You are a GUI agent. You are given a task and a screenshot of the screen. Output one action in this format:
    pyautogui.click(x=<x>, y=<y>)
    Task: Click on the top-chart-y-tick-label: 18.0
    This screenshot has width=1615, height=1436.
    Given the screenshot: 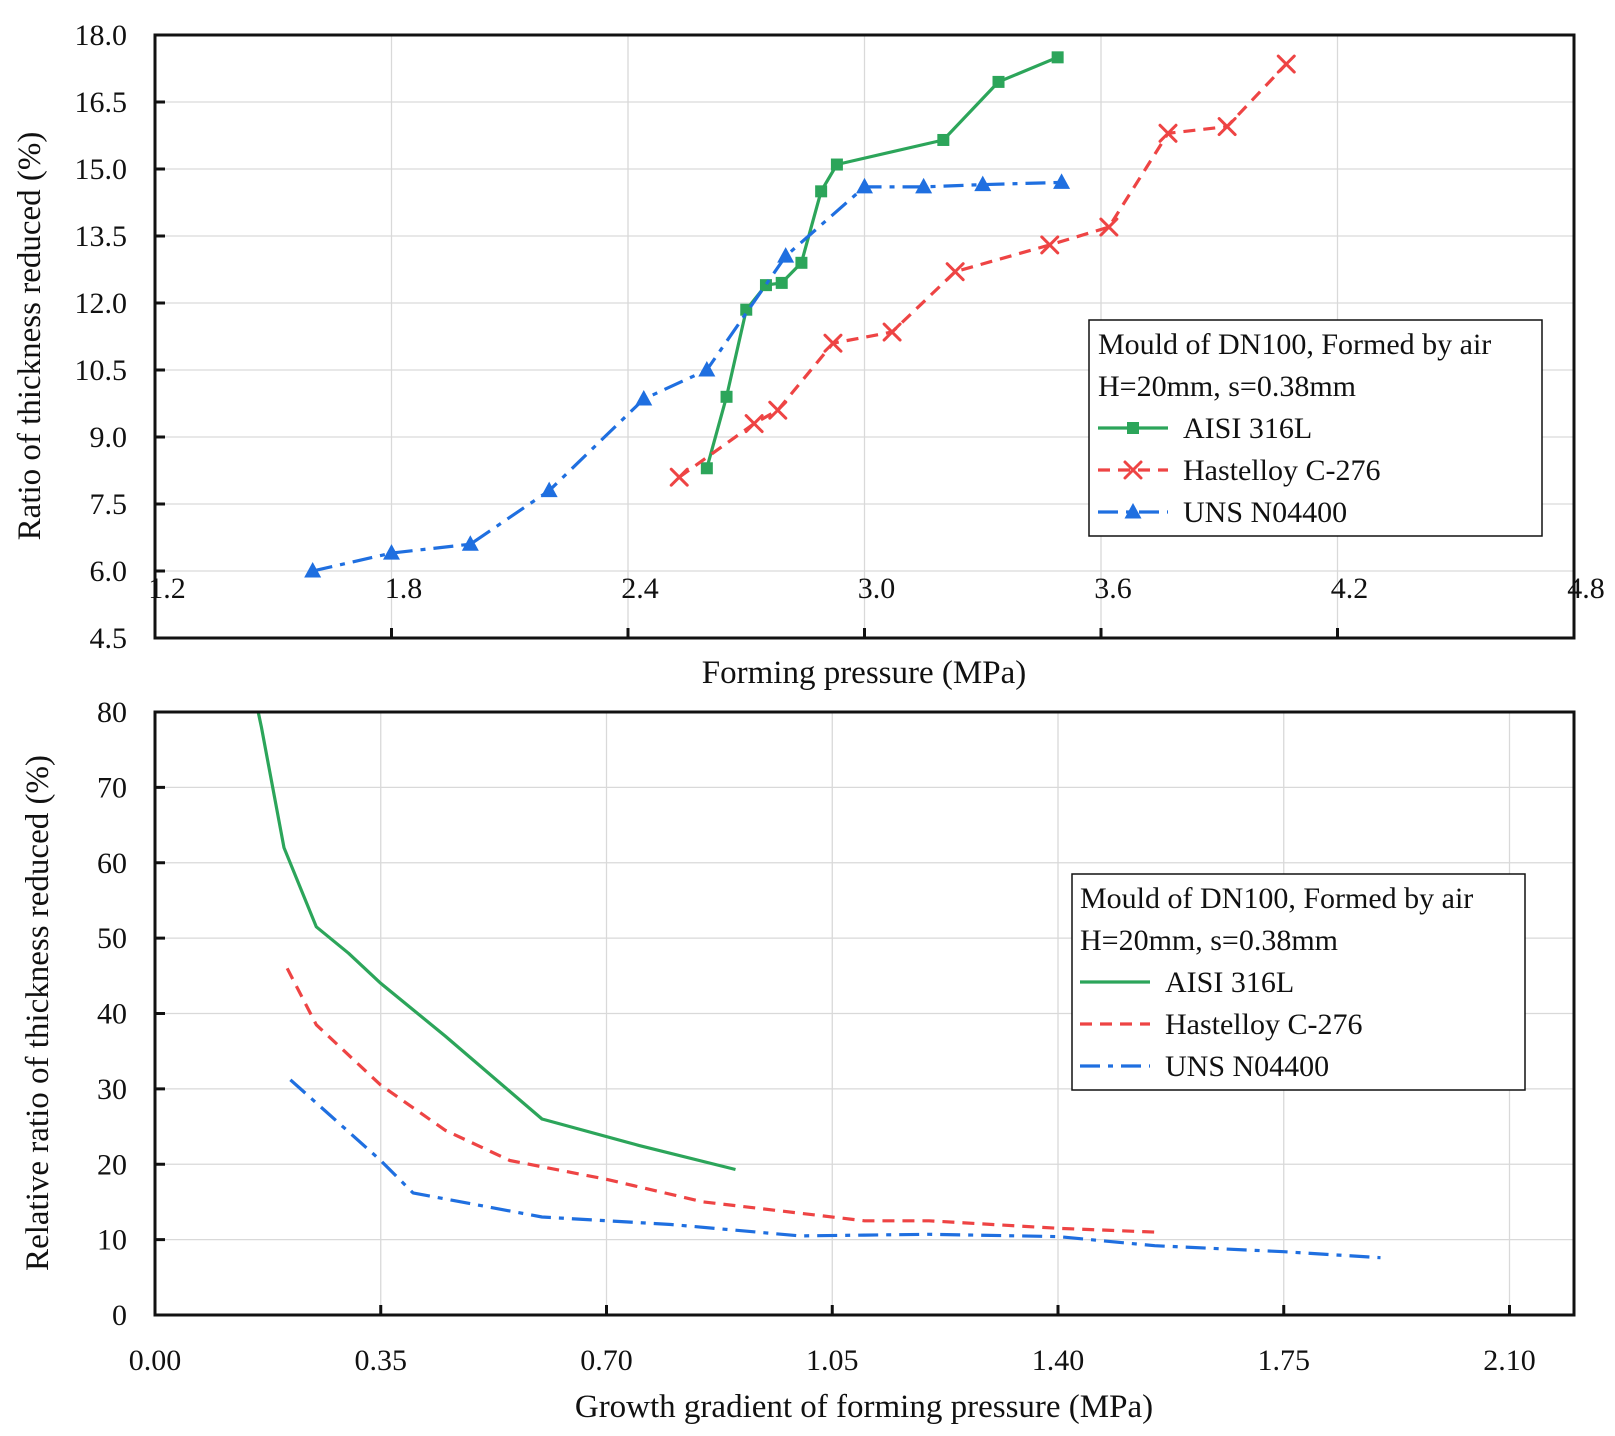 What is the action you would take?
    pyautogui.click(x=101, y=35)
    